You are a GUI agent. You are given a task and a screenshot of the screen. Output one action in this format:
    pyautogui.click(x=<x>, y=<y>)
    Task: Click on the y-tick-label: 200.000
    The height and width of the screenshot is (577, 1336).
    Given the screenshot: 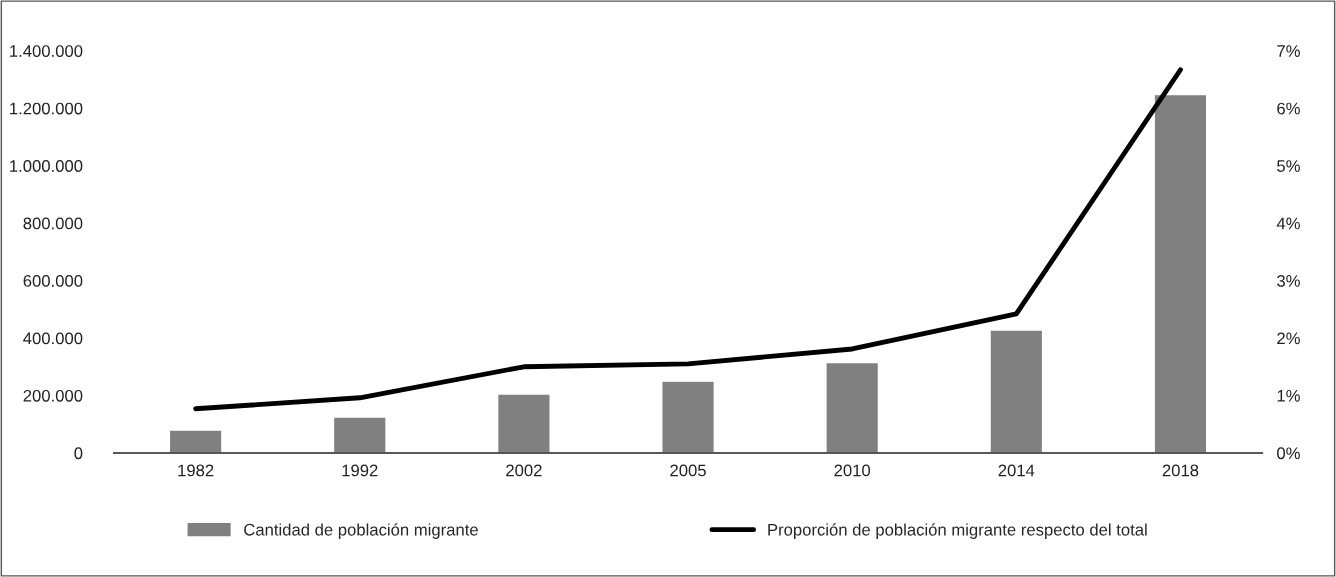 What is the action you would take?
    pyautogui.click(x=53, y=395)
    